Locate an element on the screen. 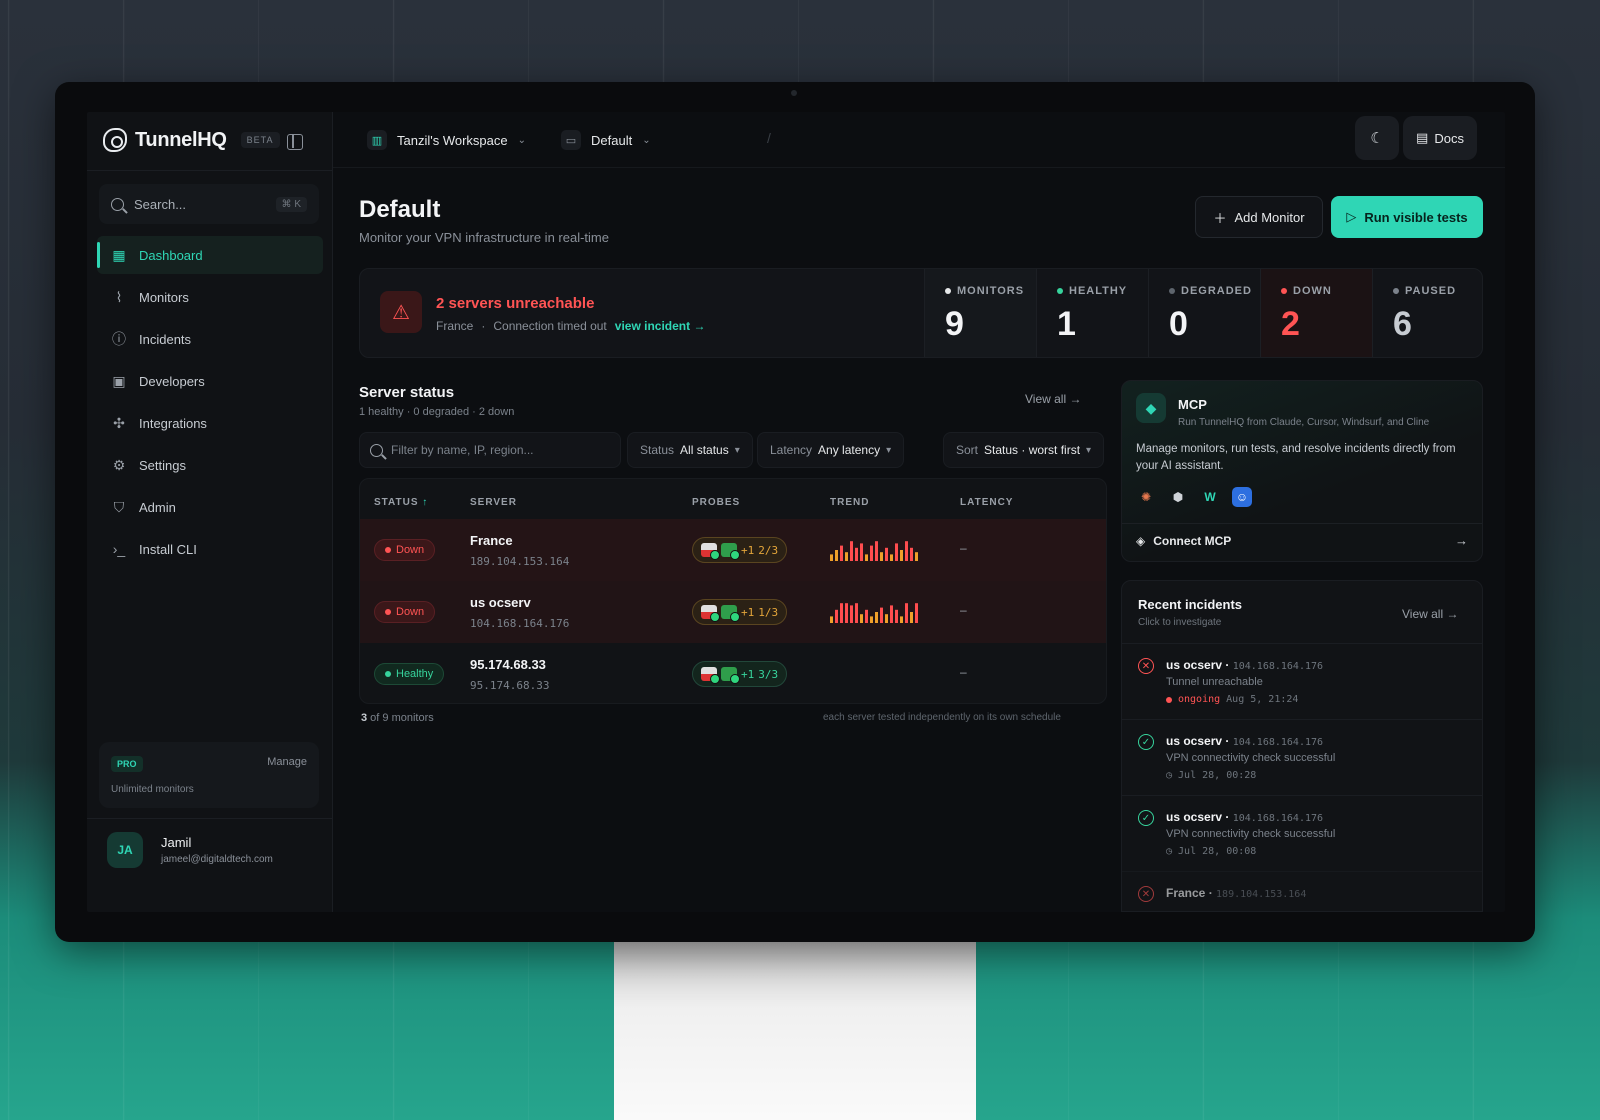 Image resolution: width=1600 pixels, height=1120 pixels. column-header-trend: TREND is located at coordinates (850, 502).